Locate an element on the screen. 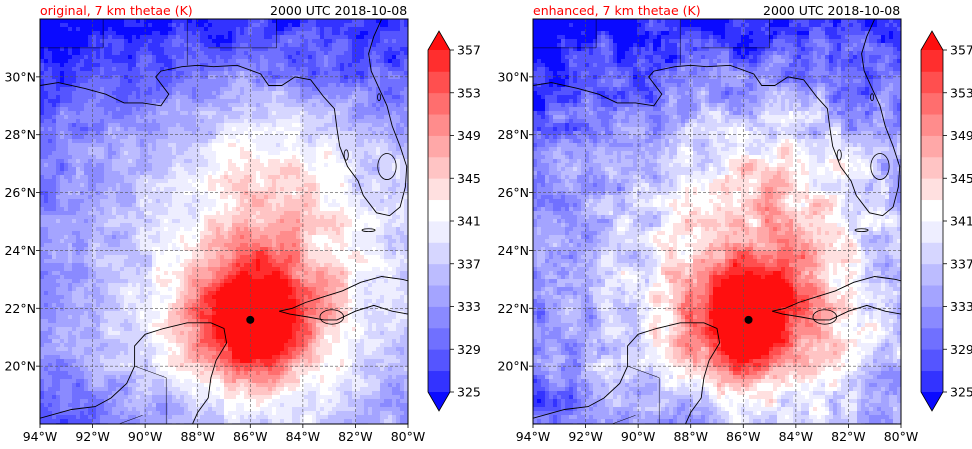 The image size is (972, 449). left-x-tick-label: 90°W is located at coordinates (145, 436).